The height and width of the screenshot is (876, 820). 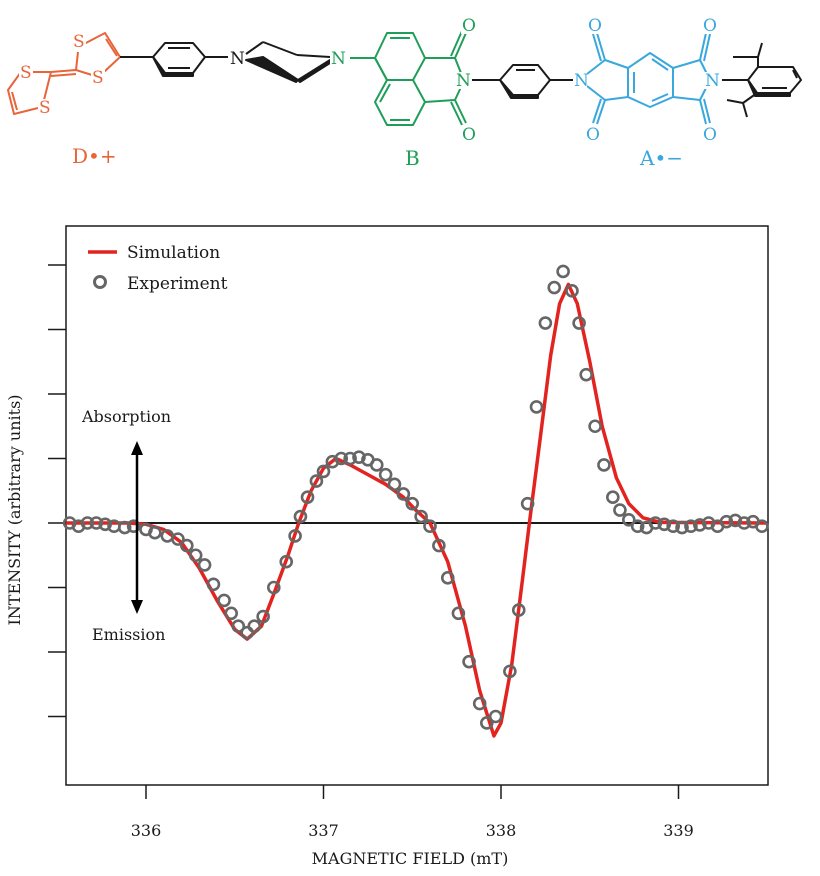 What do you see at coordinates (412, 158) in the screenshot?
I see `bridge-label: B` at bounding box center [412, 158].